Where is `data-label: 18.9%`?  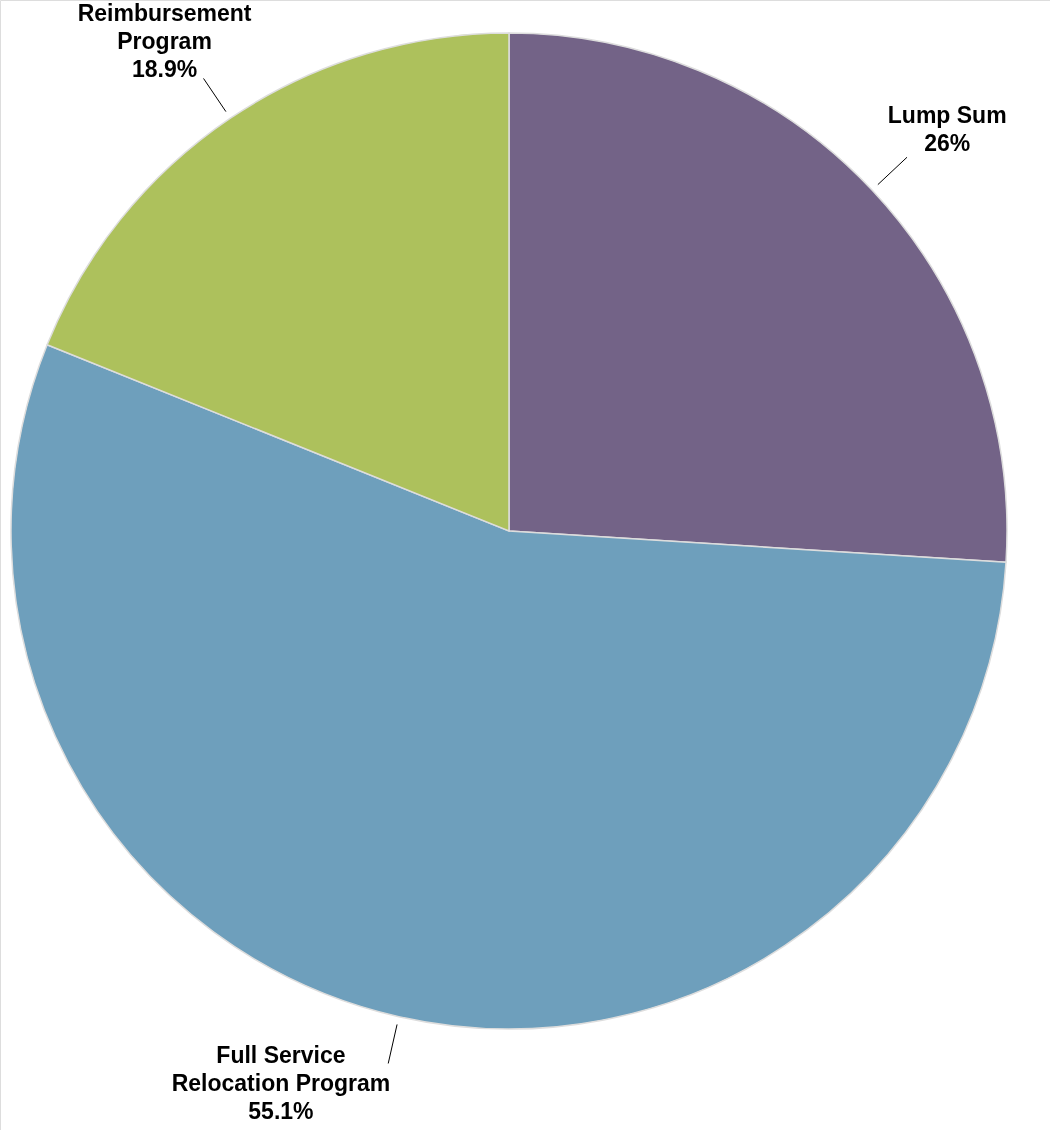 data-label: 18.9% is located at coordinates (164, 69).